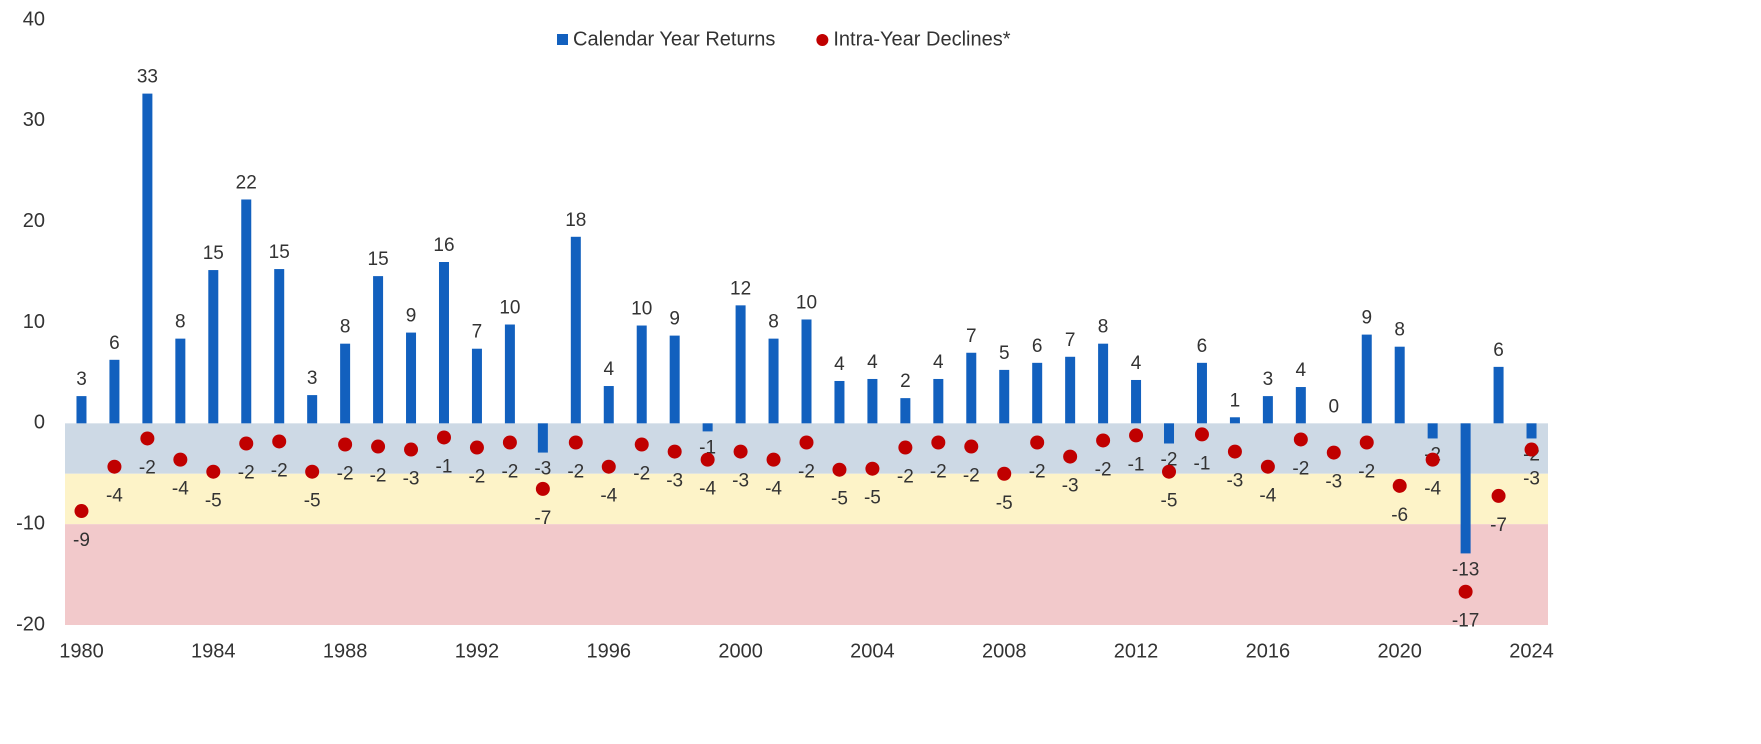 This screenshot has width=1761, height=744. Describe the element at coordinates (477, 651) in the screenshot. I see `x-tick-label: 1992` at that location.